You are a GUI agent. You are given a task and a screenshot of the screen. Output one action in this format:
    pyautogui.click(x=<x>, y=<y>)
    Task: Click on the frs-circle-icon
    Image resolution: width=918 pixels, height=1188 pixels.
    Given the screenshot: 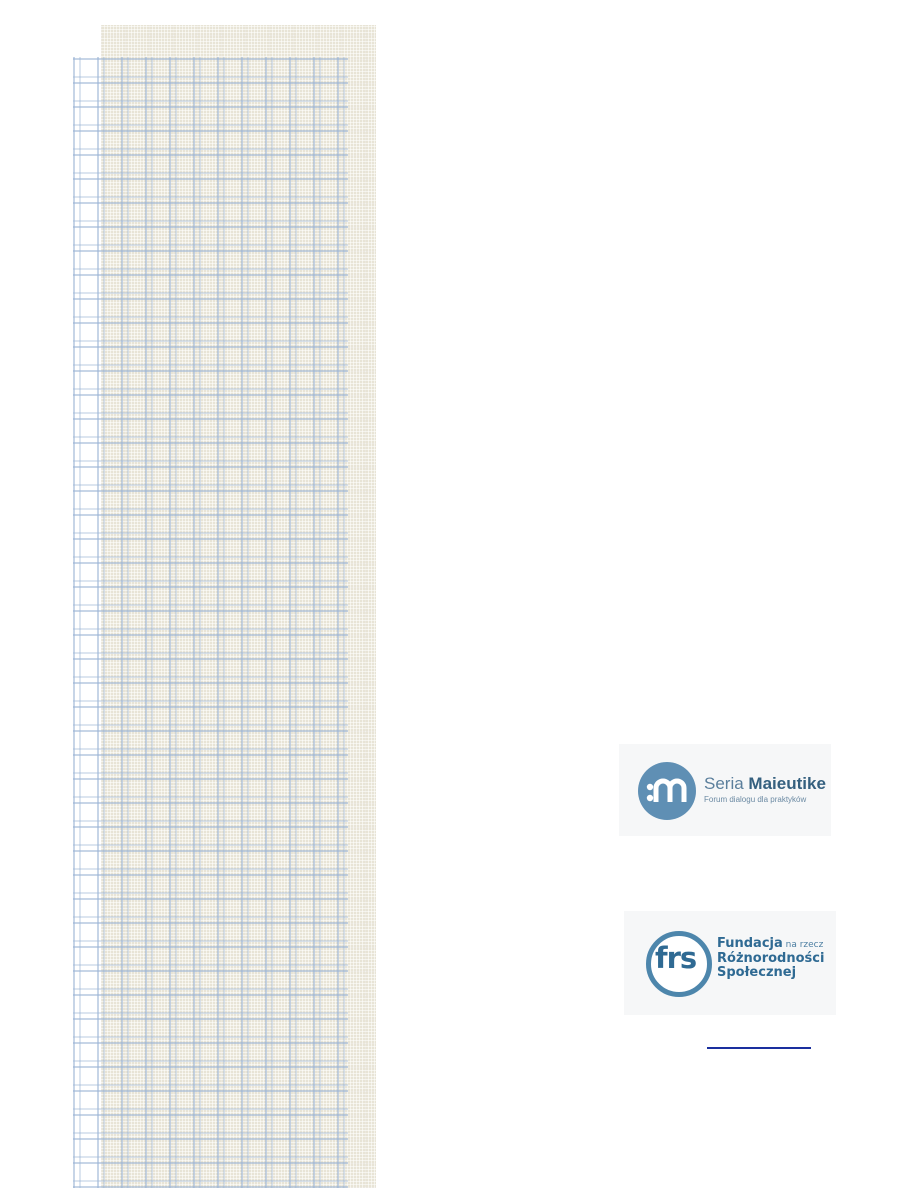 What is the action you would take?
    pyautogui.click(x=679, y=964)
    